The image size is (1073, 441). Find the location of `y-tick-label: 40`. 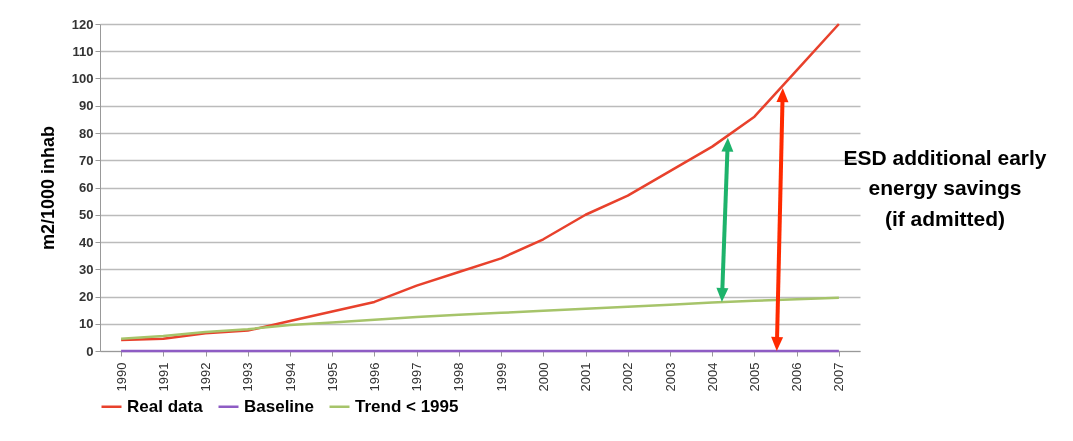

y-tick-label: 40 is located at coordinates (86, 242).